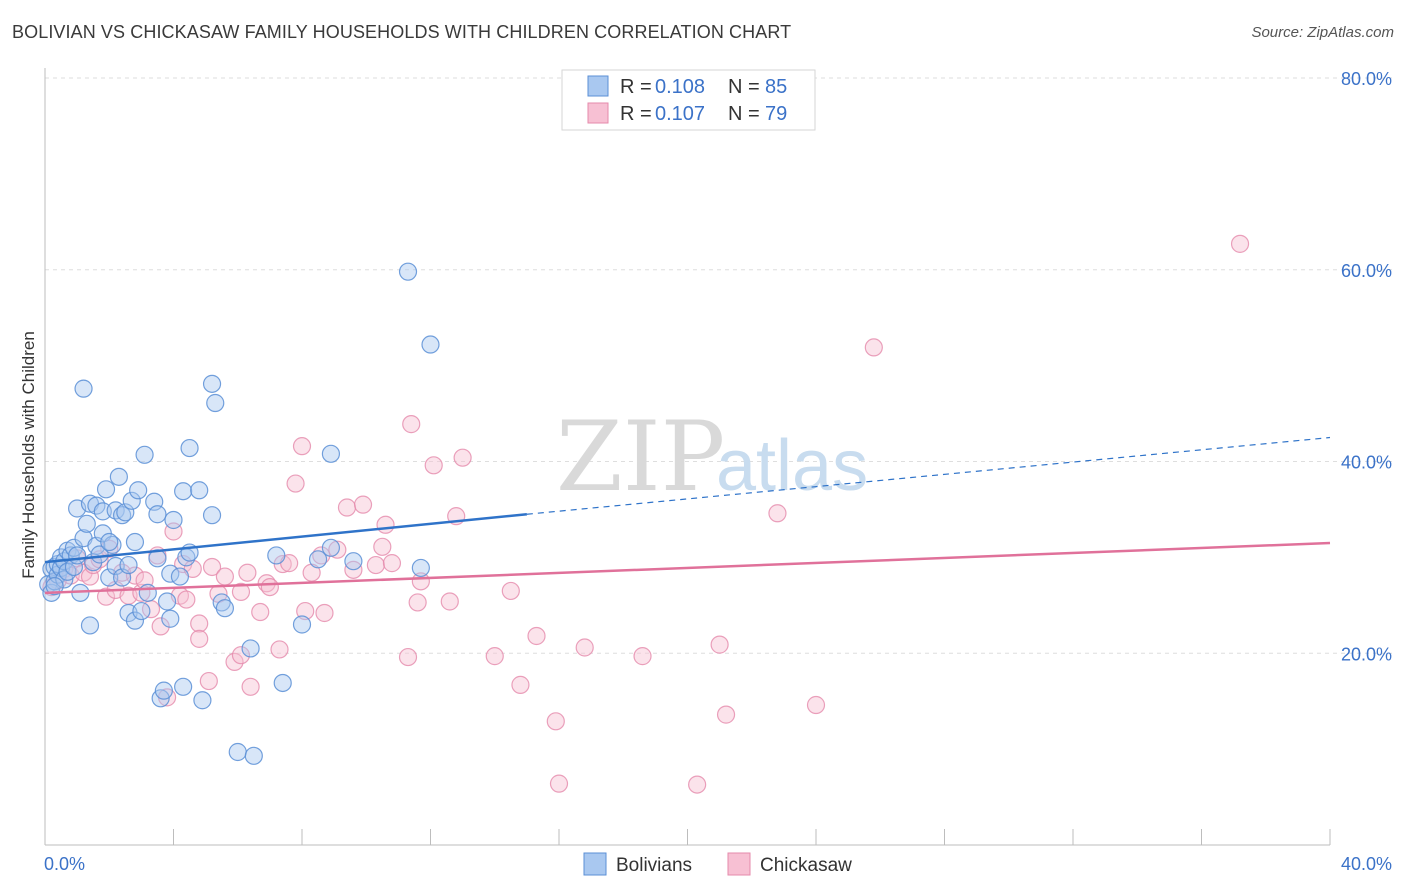 This screenshot has height=892, width=1406. What do you see at coordinates (1366, 654) in the screenshot?
I see `y-tick-label: 20.0%` at bounding box center [1366, 654].